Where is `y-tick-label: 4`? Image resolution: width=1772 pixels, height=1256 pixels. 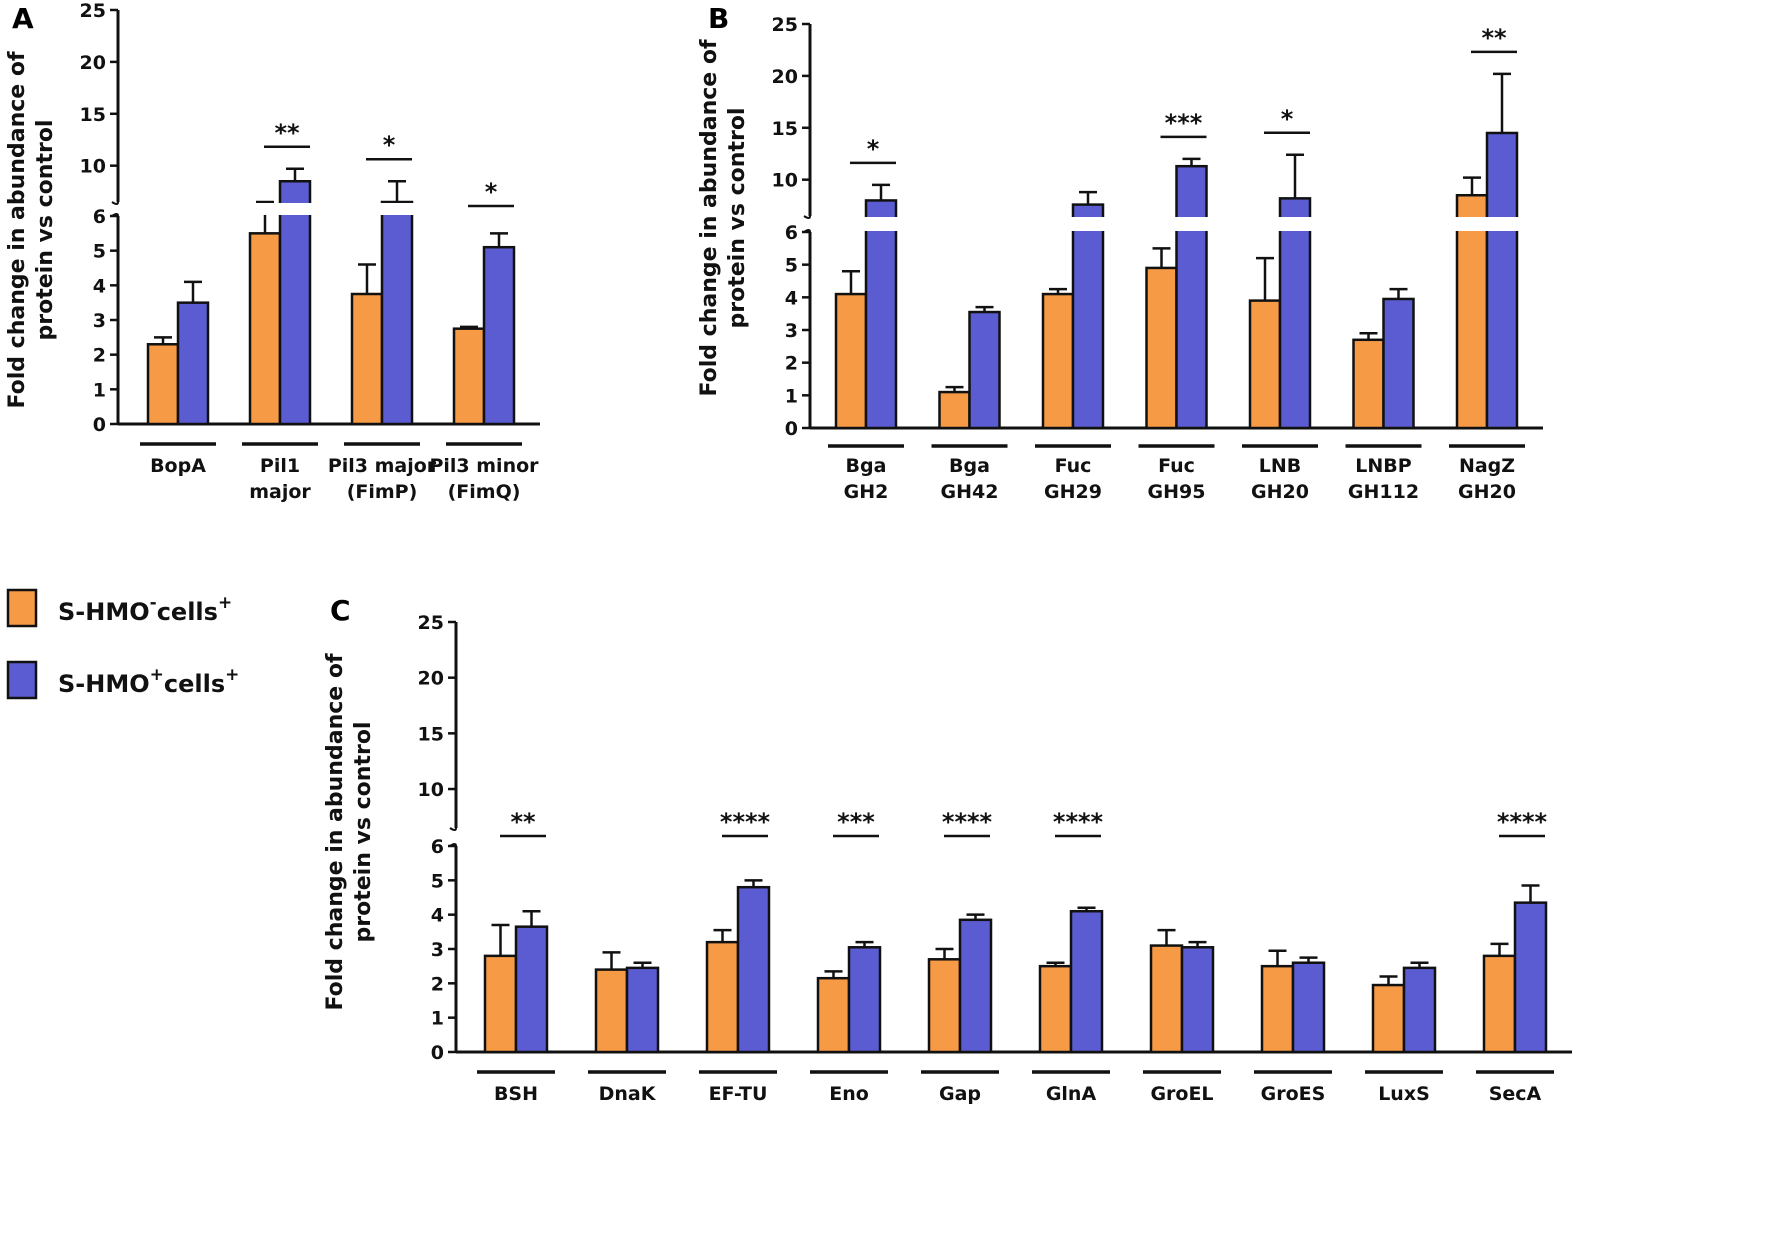
y-tick-label: 4 is located at coordinates (791, 298).